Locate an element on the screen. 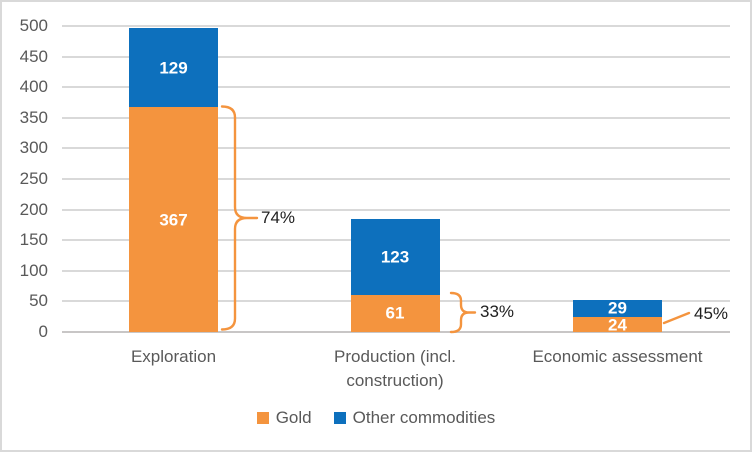  leader-line is located at coordinates (676, 318).